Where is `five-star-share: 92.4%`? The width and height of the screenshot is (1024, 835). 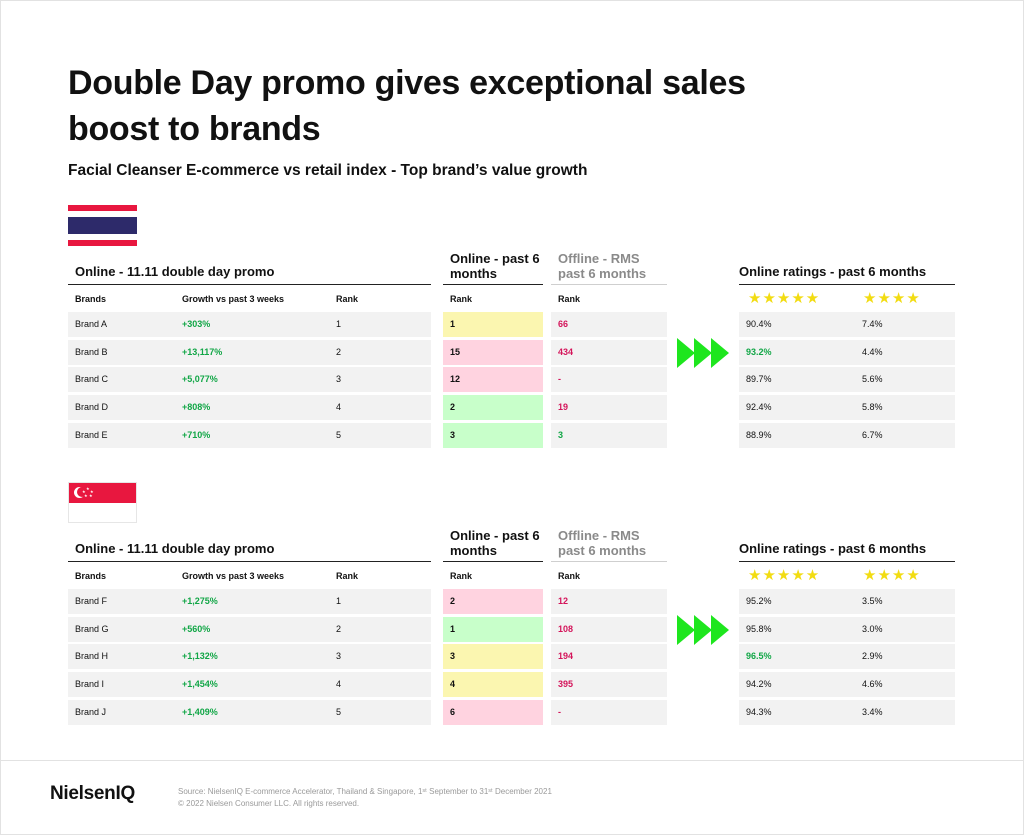 five-star-share: 92.4% is located at coordinates (759, 407).